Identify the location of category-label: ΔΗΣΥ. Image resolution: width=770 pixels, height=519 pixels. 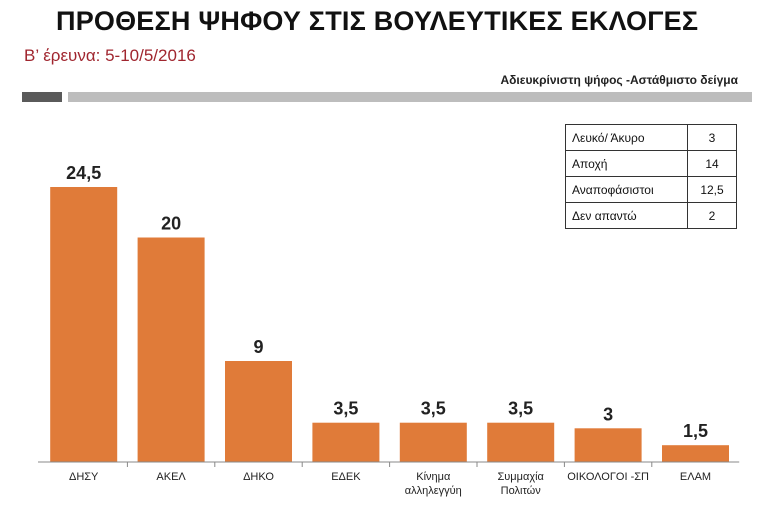
(84, 477).